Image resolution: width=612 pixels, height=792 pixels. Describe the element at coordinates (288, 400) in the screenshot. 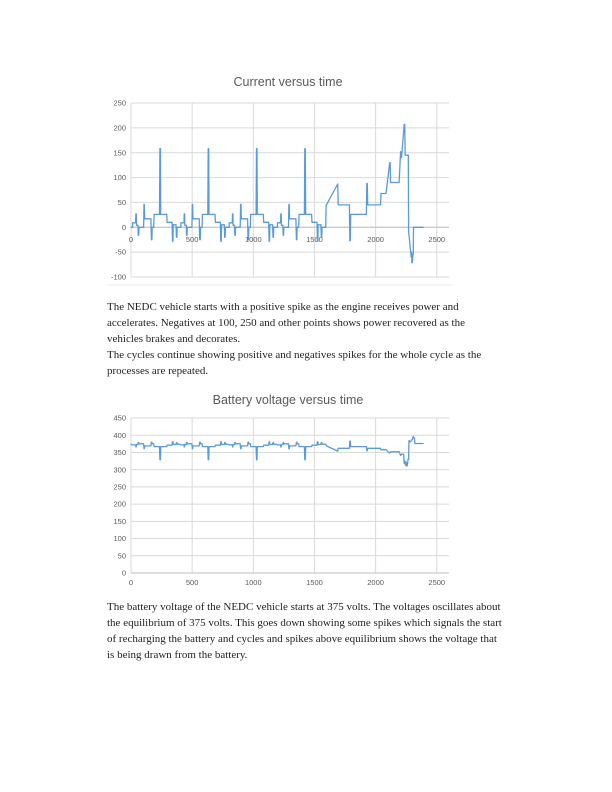

I see `chart-title: Battery voltage versus time` at that location.